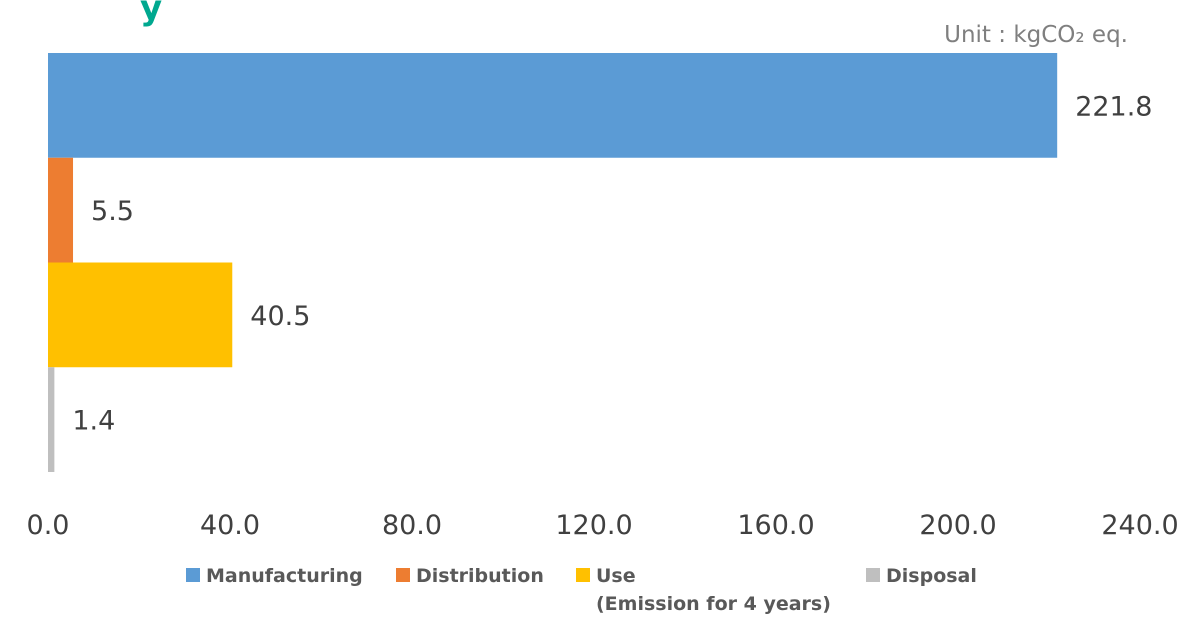 This screenshot has height=625, width=1198. Describe the element at coordinates (957, 525) in the screenshot. I see `x-tick-label: 200.0` at that location.